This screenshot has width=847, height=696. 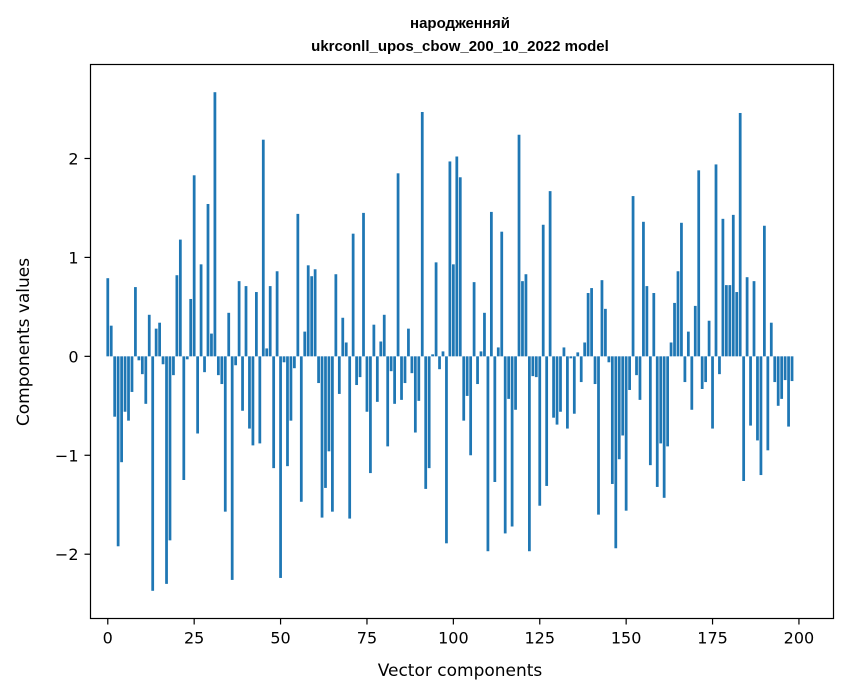 What do you see at coordinates (799, 638) in the screenshot?
I see `x-tick-label: 200` at bounding box center [799, 638].